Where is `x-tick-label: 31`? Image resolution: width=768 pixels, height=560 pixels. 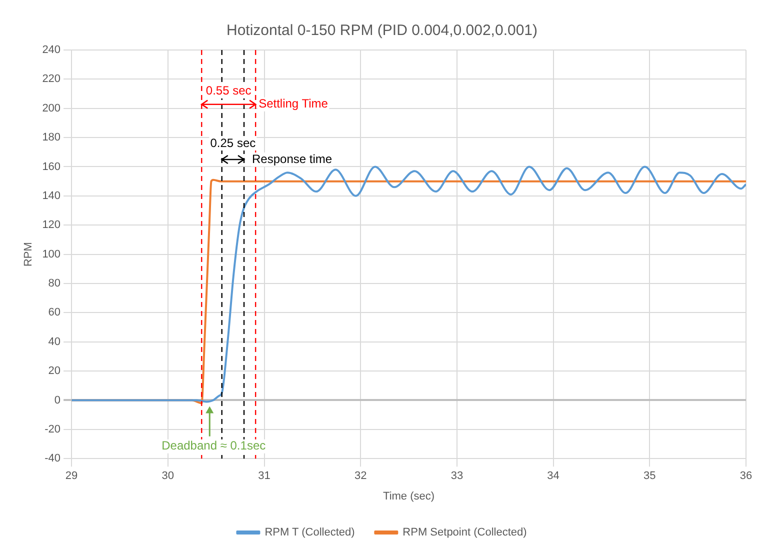
x-tick-label: 31 is located at coordinates (264, 476).